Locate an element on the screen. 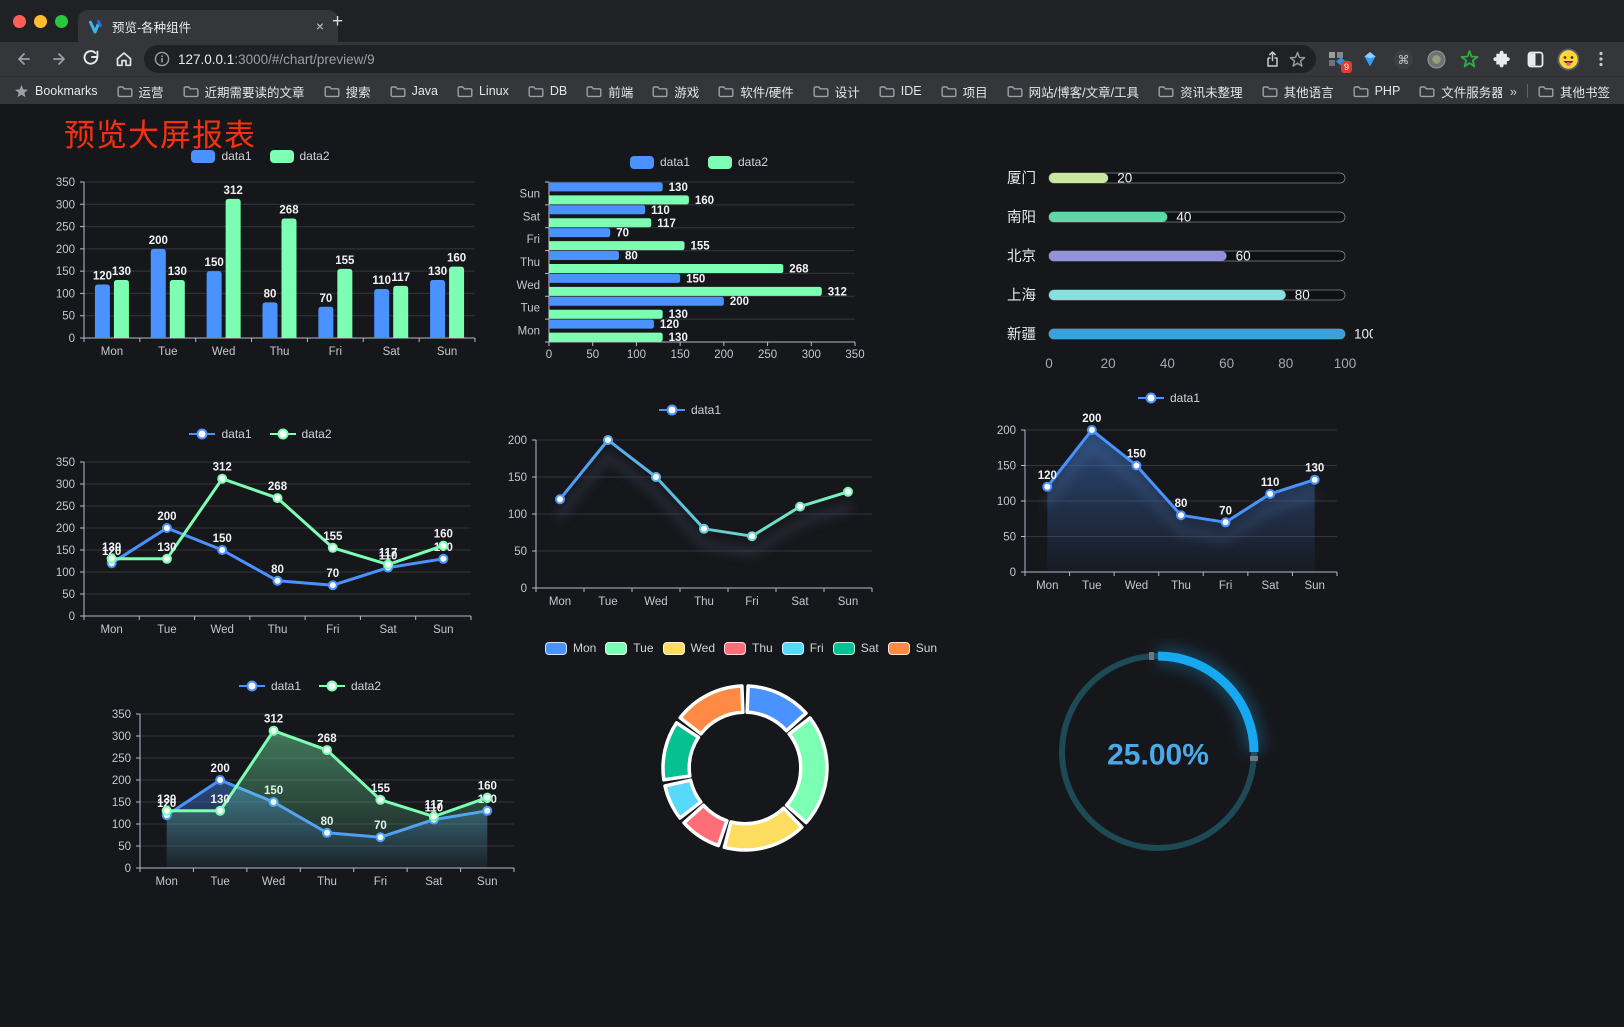 This screenshot has height=1027, width=1624. legend-label: Fri is located at coordinates (816, 648).